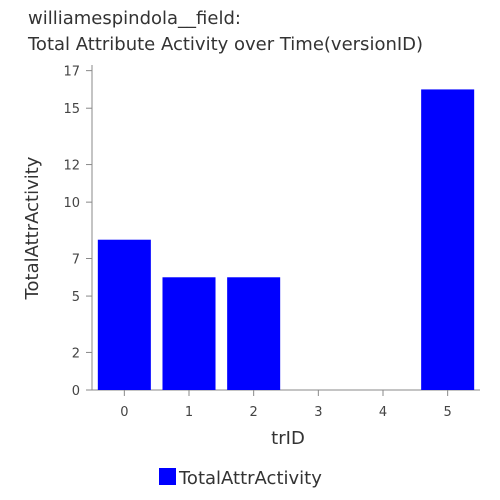 Image resolution: width=500 pixels, height=500 pixels. What do you see at coordinates (124, 412) in the screenshot?
I see `x-tick-label: 0` at bounding box center [124, 412].